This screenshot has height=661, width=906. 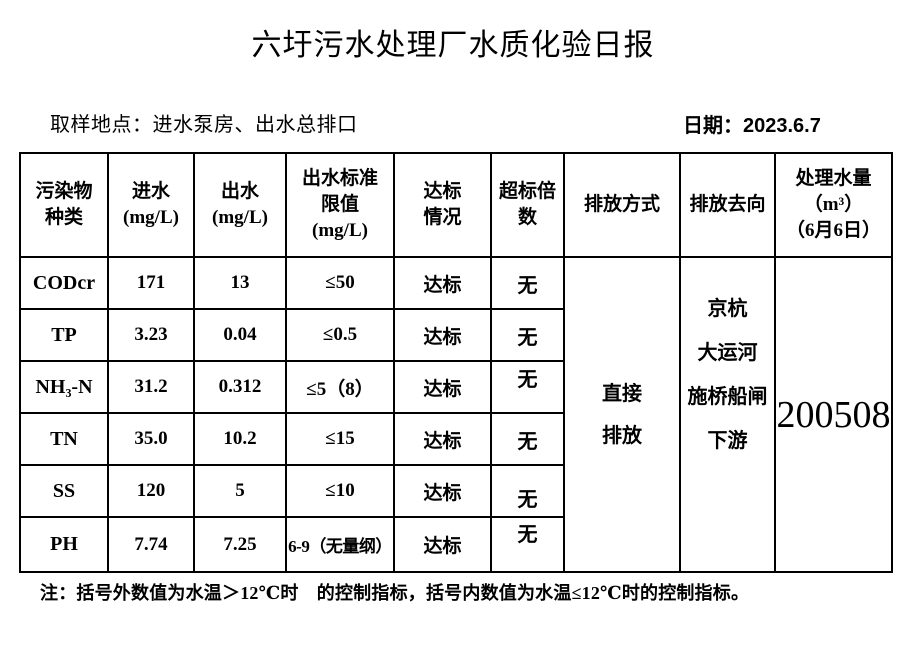 What do you see at coordinates (151, 205) in the screenshot?
I see `header-inflow: 进水 (mg/L)` at bounding box center [151, 205].